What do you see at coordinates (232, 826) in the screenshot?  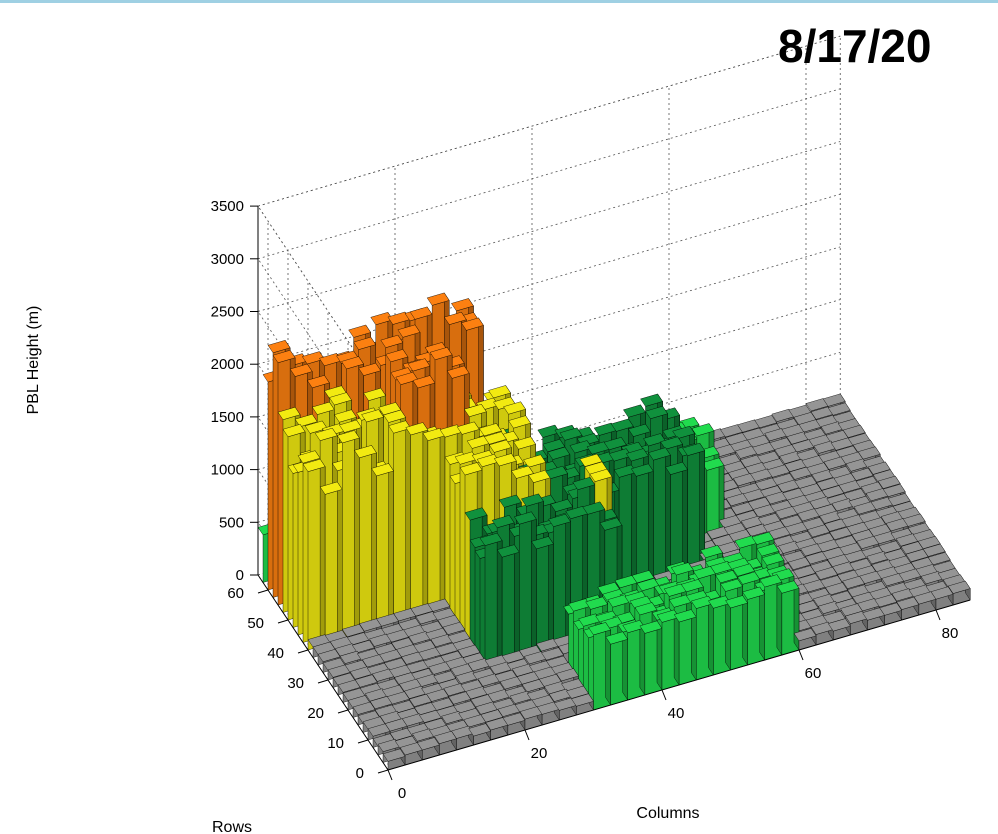 I see `y-axis-label: Rows` at bounding box center [232, 826].